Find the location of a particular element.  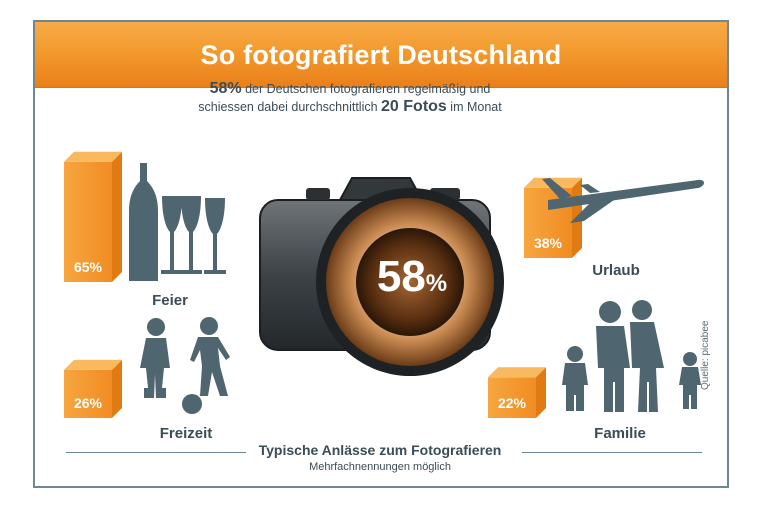

champagne-icon is located at coordinates (177, 222).